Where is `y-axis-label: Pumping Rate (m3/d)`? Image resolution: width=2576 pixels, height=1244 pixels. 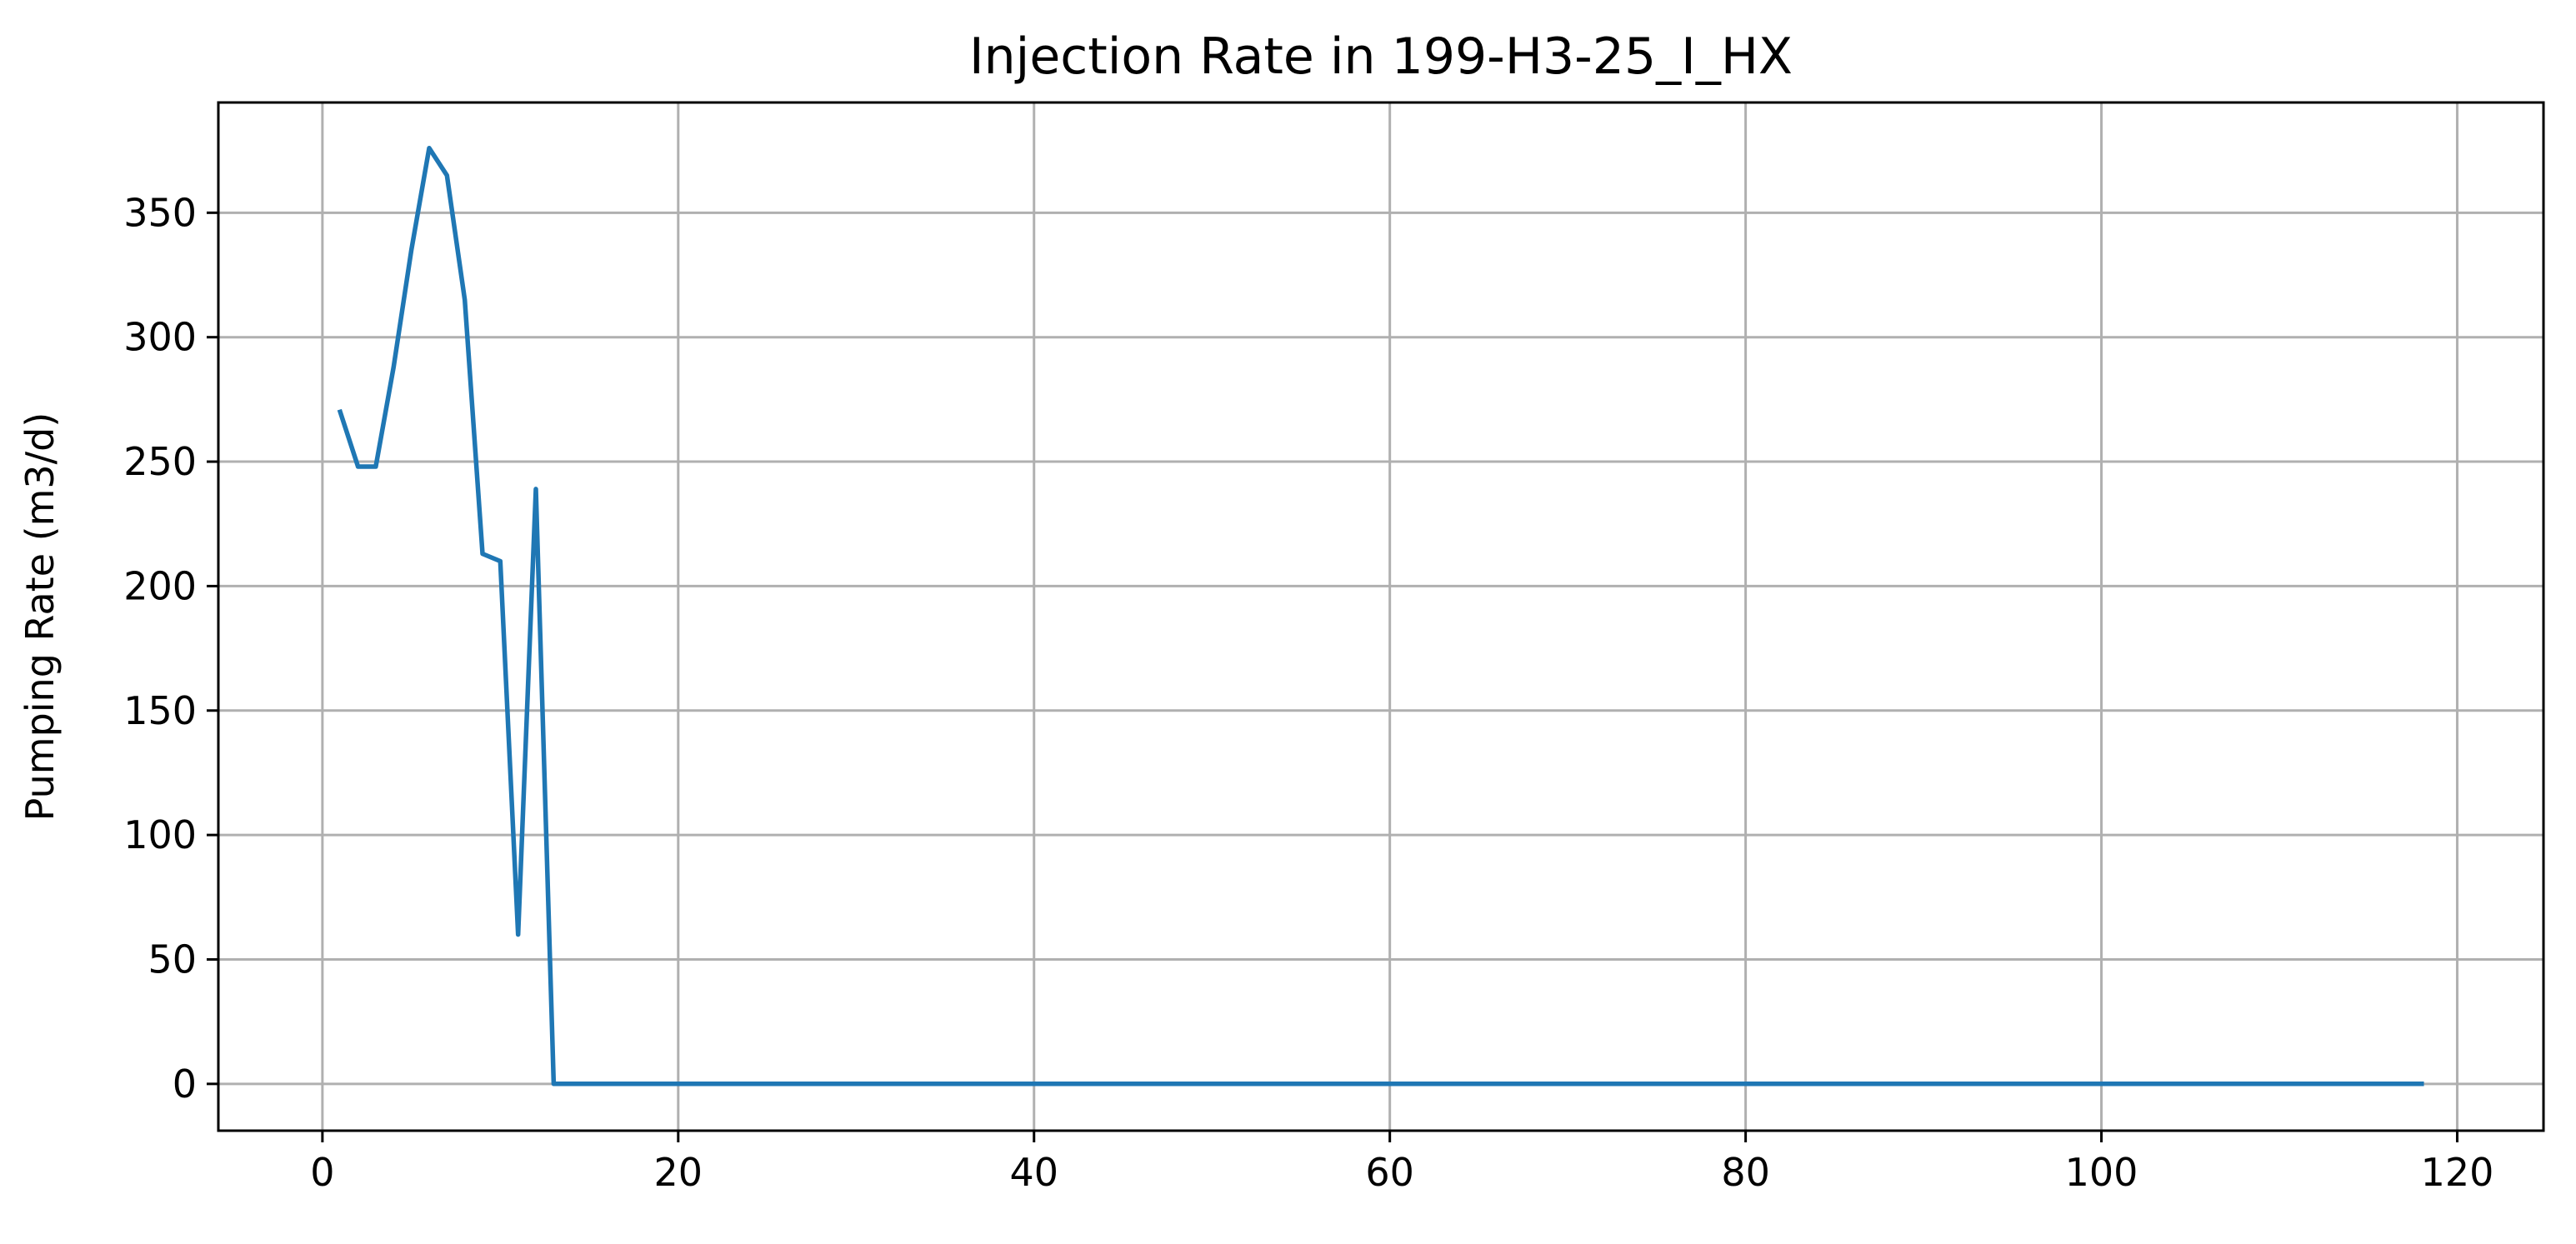 y-axis-label: Pumping Rate (m3/d) is located at coordinates (40, 617).